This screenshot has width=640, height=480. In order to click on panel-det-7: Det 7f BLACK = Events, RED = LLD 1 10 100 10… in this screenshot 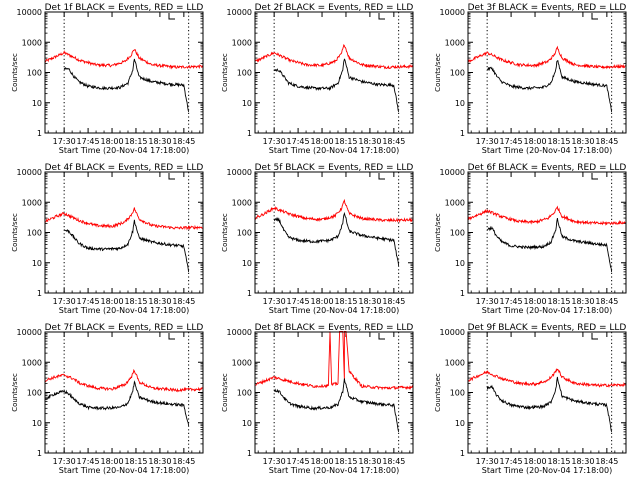, I will do `click(107, 399)`.